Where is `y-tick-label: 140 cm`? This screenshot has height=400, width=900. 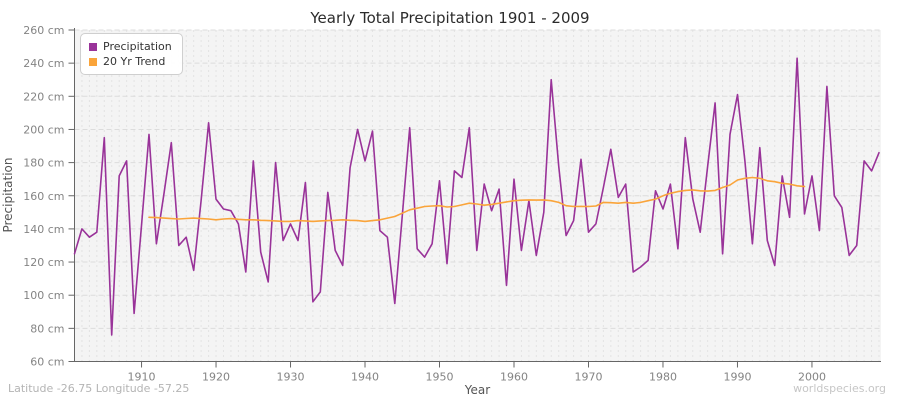 y-tick-label: 140 cm is located at coordinates (43, 229).